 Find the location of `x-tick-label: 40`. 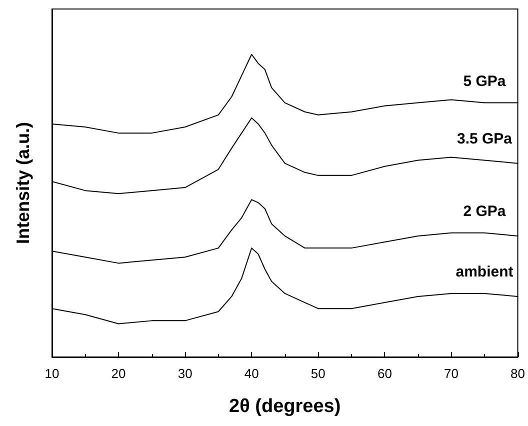

x-tick-label: 40 is located at coordinates (251, 373).